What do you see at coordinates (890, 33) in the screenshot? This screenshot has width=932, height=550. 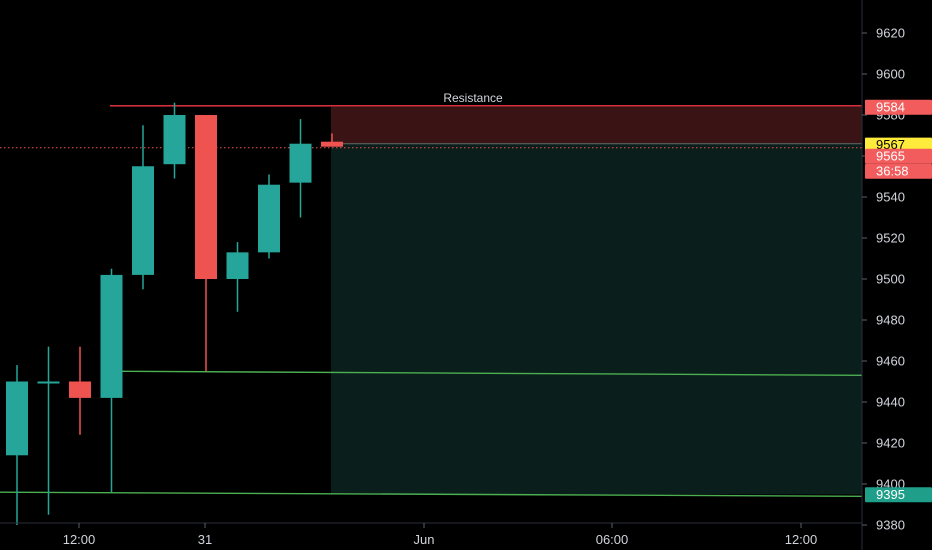 I see `price-tick-label: 9620` at bounding box center [890, 33].